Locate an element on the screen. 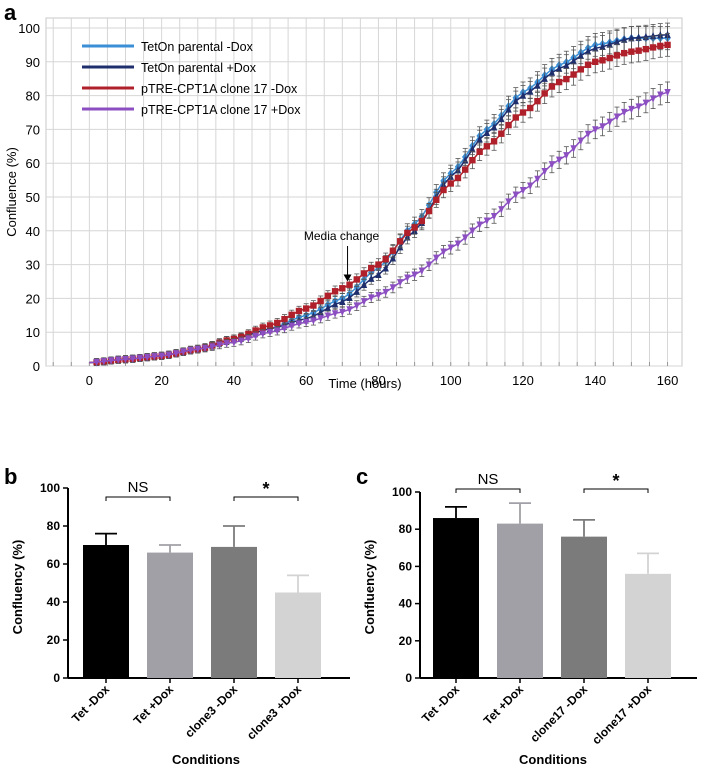 The height and width of the screenshot is (770, 707). x-tick-label: 0 is located at coordinates (89, 380).